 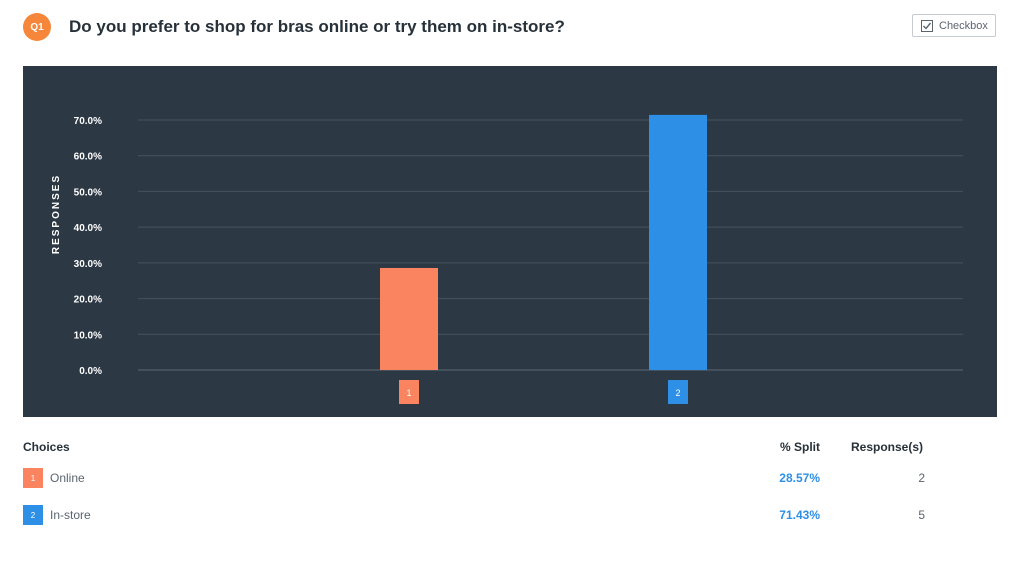 I want to click on y-tick-label: 30.0%, so click(x=88, y=264).